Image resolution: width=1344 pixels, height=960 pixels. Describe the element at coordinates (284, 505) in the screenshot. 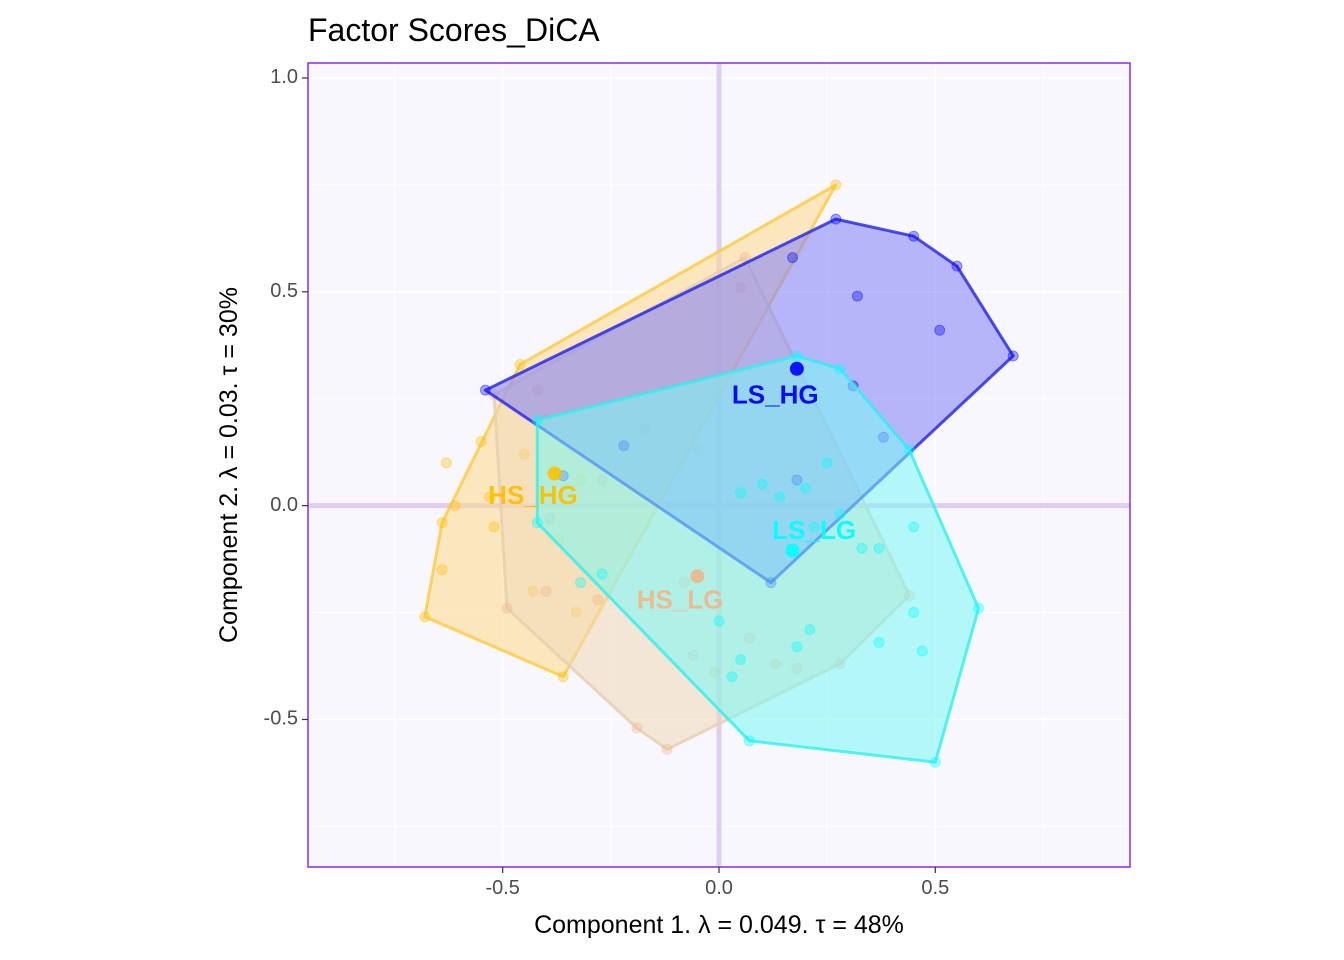

I see `y-tick-label: 0.0` at that location.